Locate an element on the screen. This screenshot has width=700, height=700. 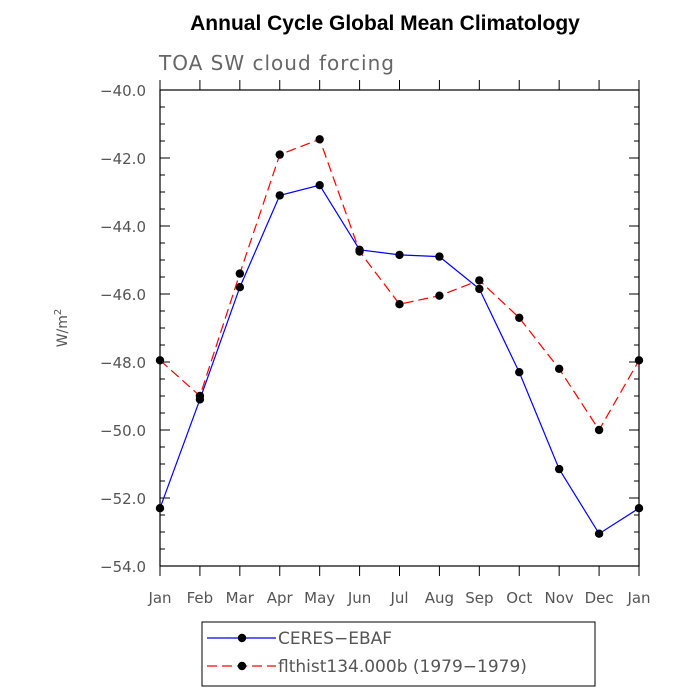
x-tick-label: Jul is located at coordinates (398, 598).